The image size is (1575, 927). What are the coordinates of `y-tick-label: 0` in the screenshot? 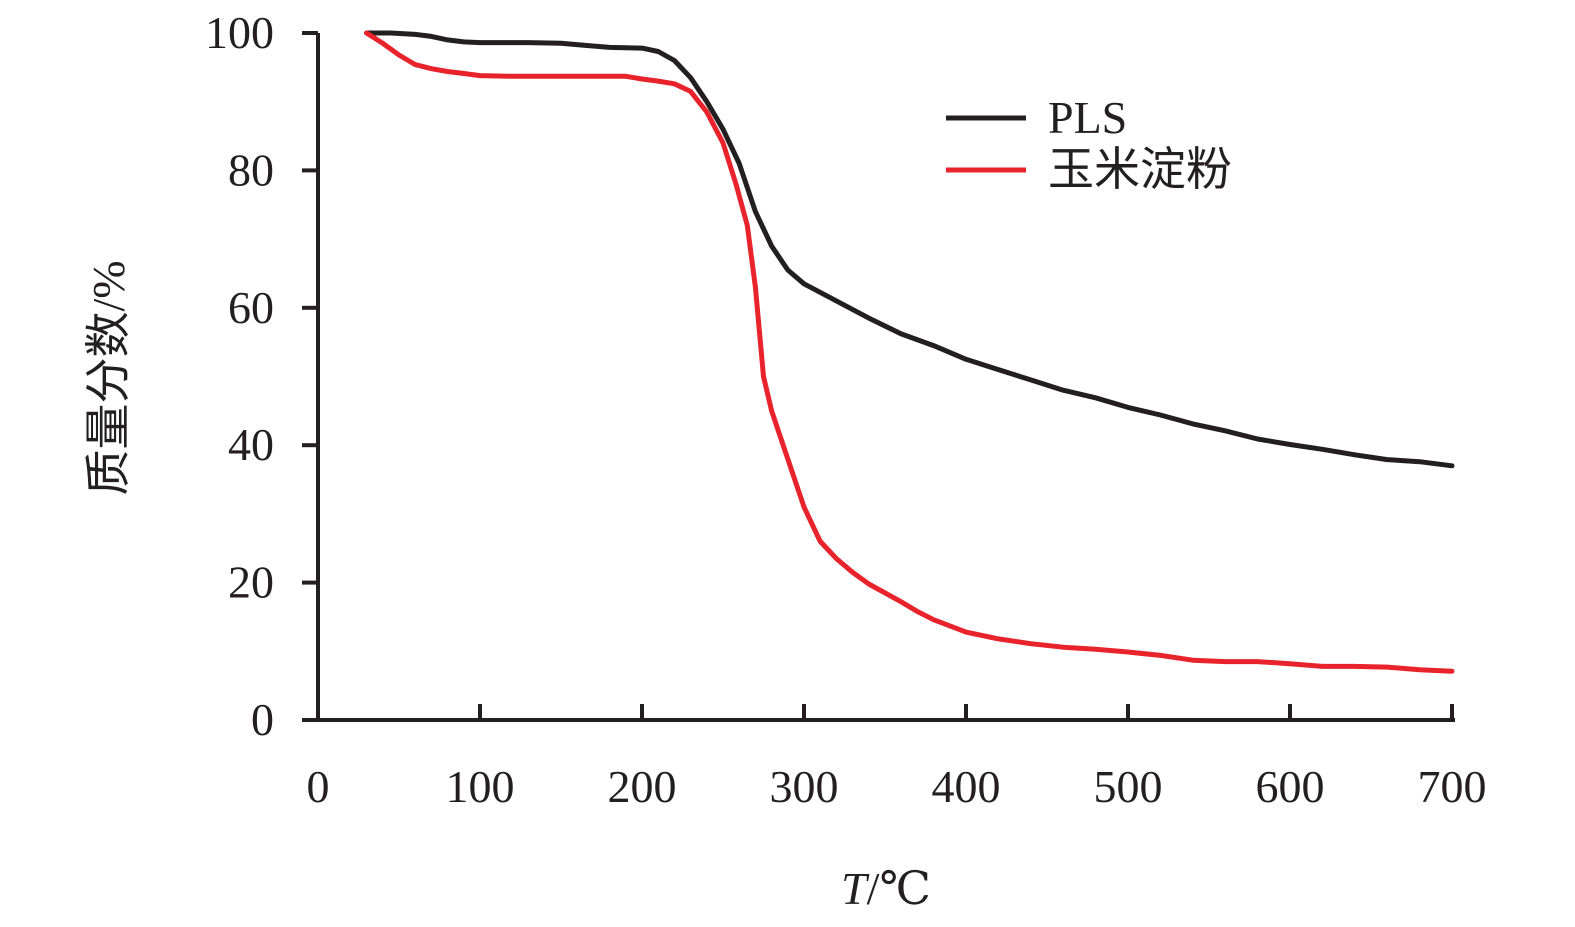 It's located at (262, 719).